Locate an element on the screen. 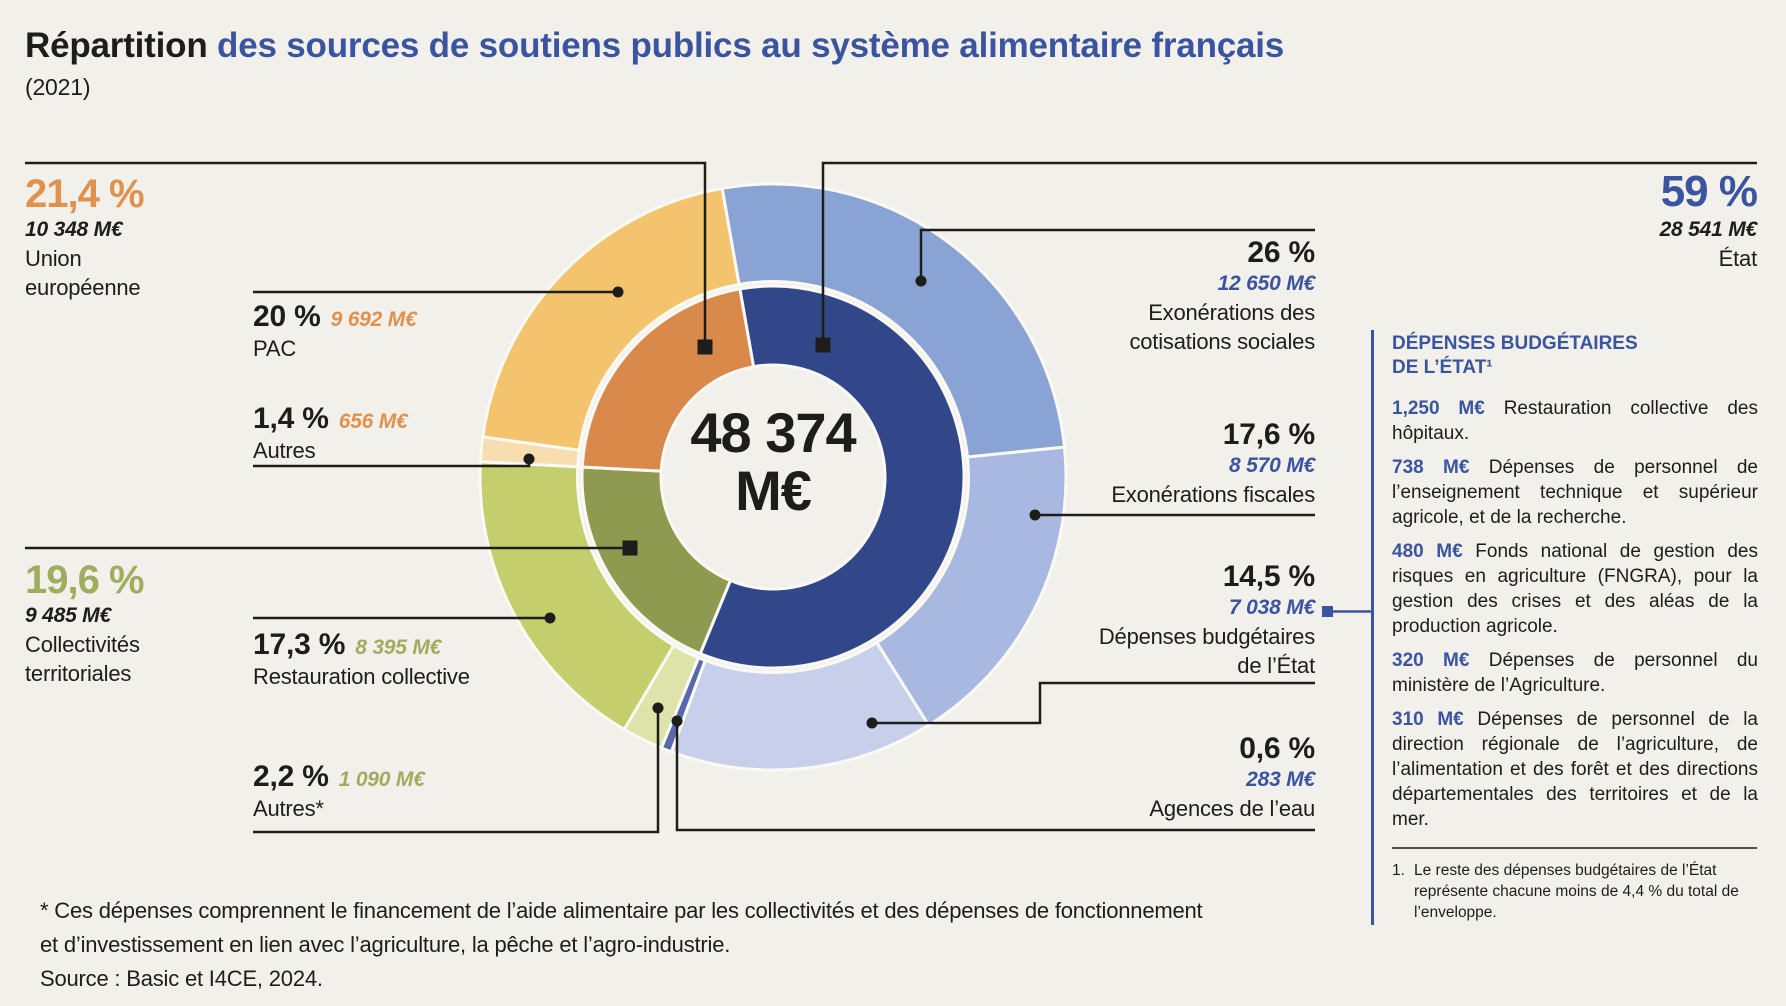  segment-union-europeenne is located at coordinates (668, 380).